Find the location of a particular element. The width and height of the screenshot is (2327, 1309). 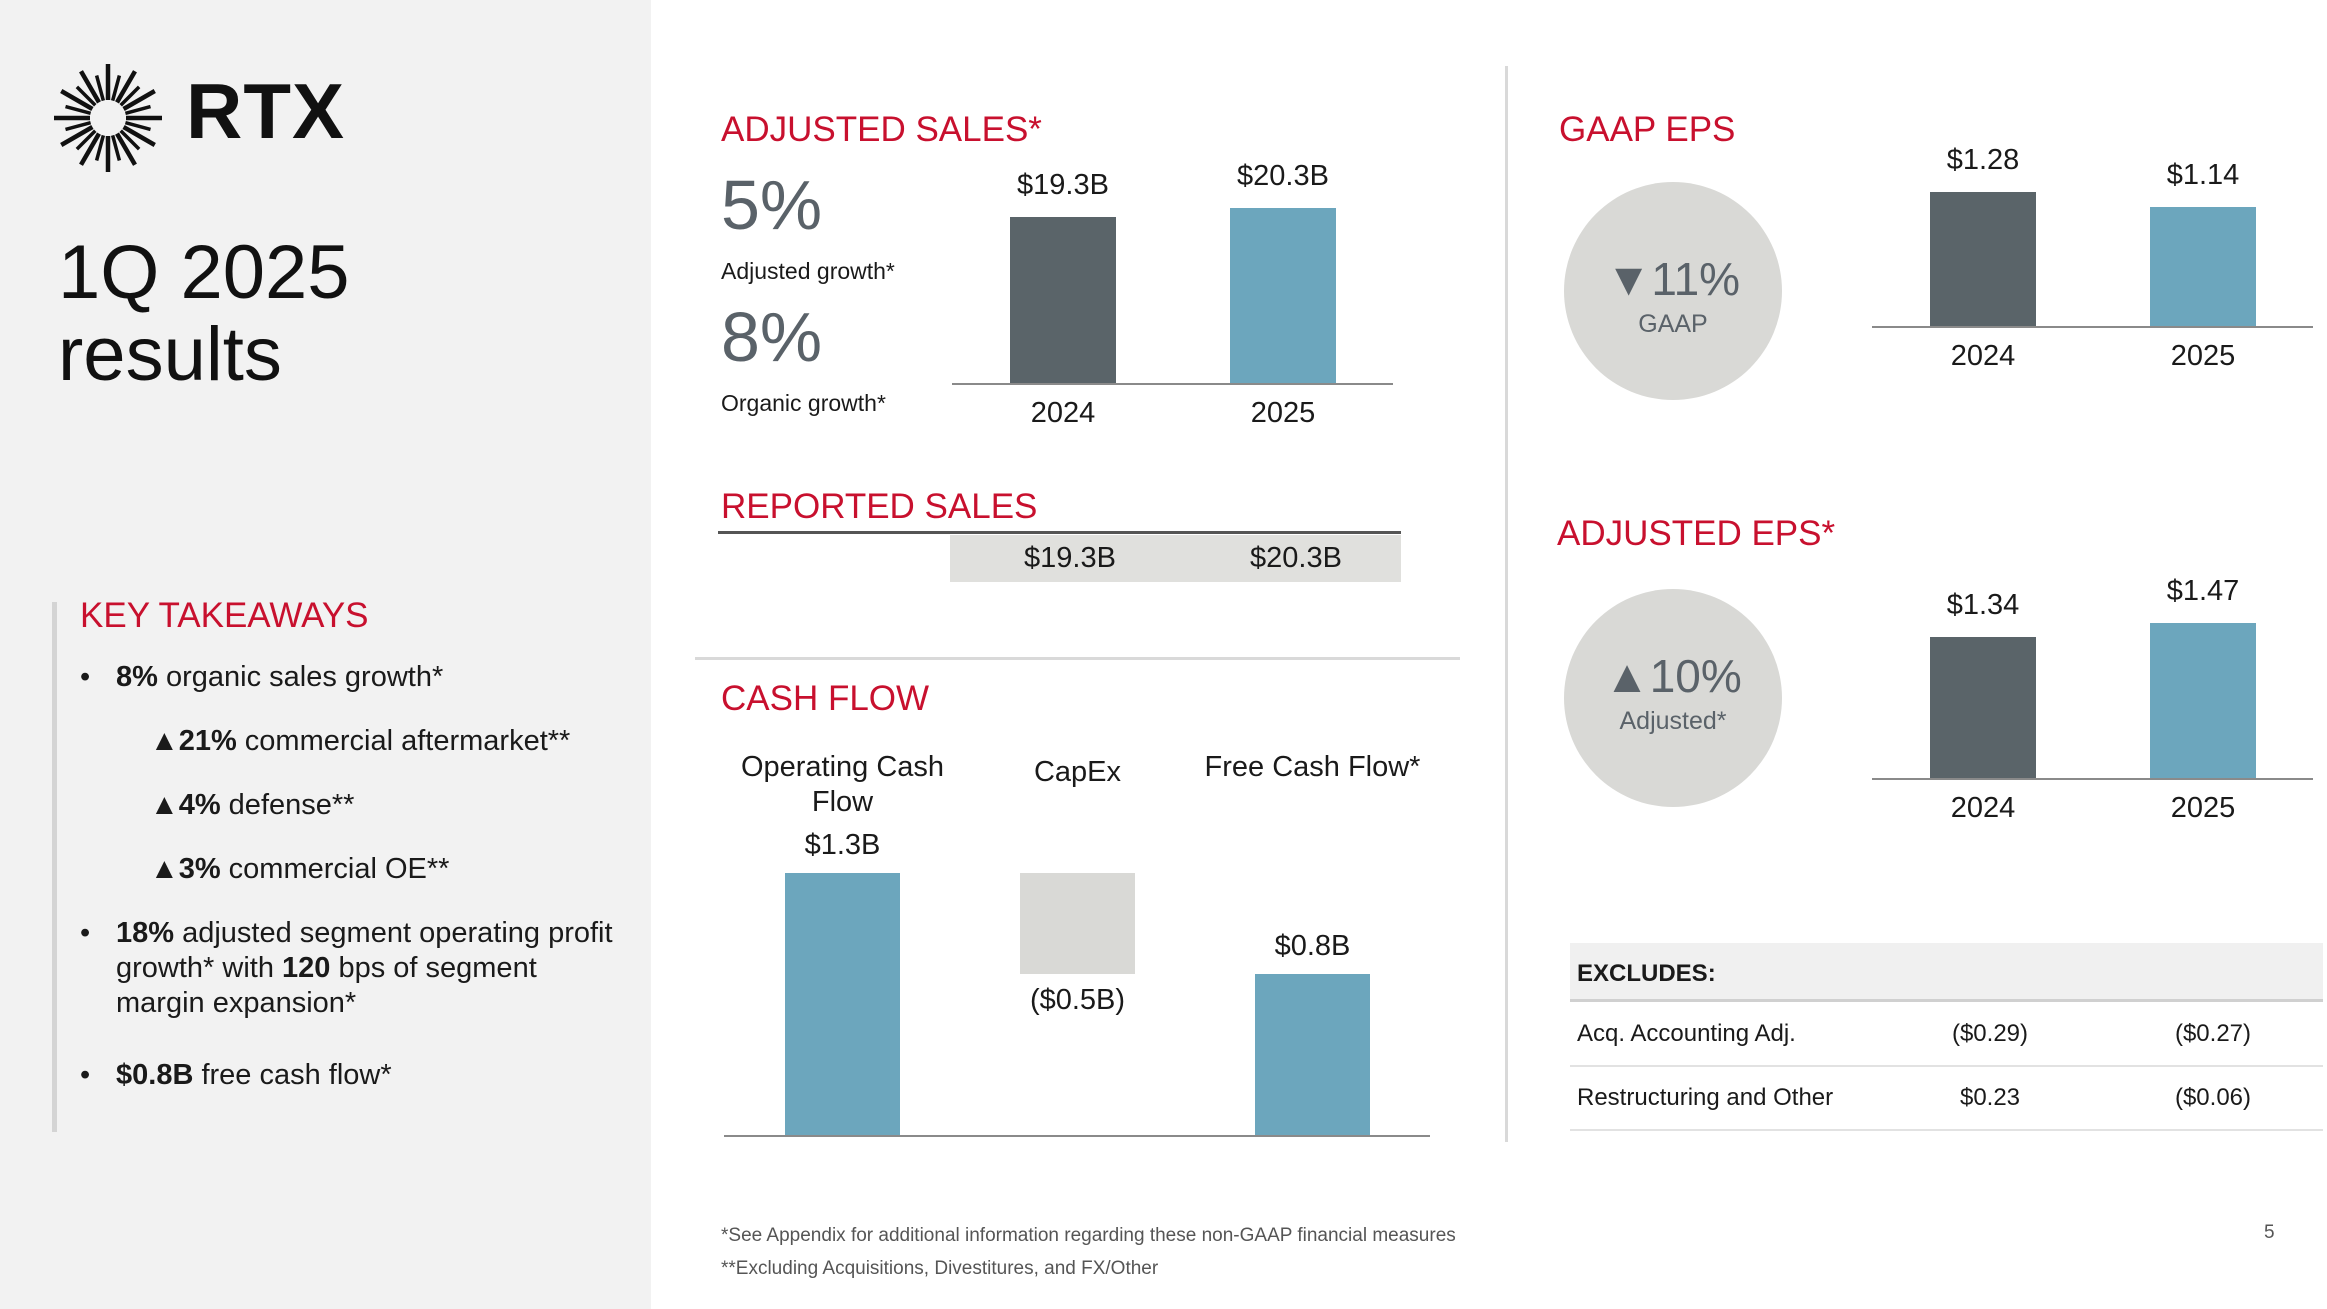

rtx-sunburst-icon is located at coordinates (108, 118).